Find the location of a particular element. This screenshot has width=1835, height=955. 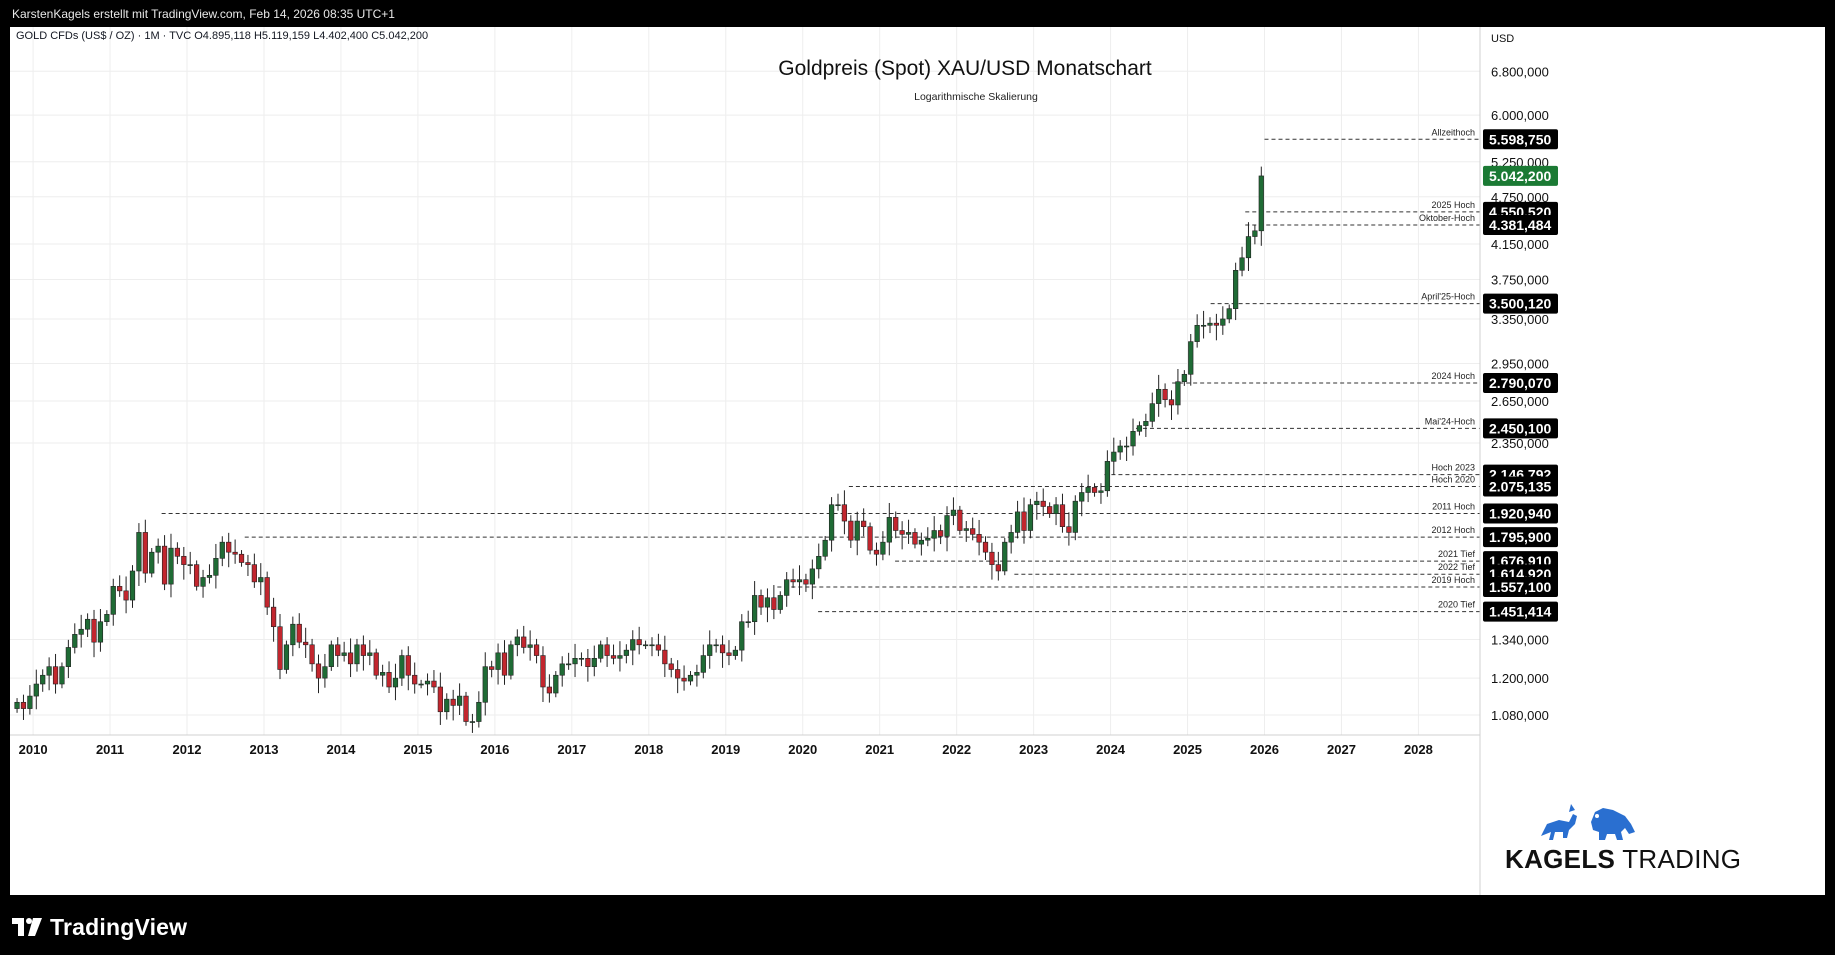

level-name: 2011 Hoch is located at coordinates (1453, 507).